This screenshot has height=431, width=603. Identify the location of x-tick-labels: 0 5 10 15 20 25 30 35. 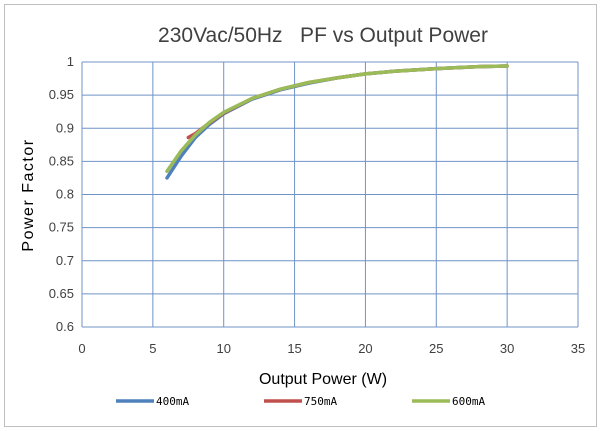
(331, 348).